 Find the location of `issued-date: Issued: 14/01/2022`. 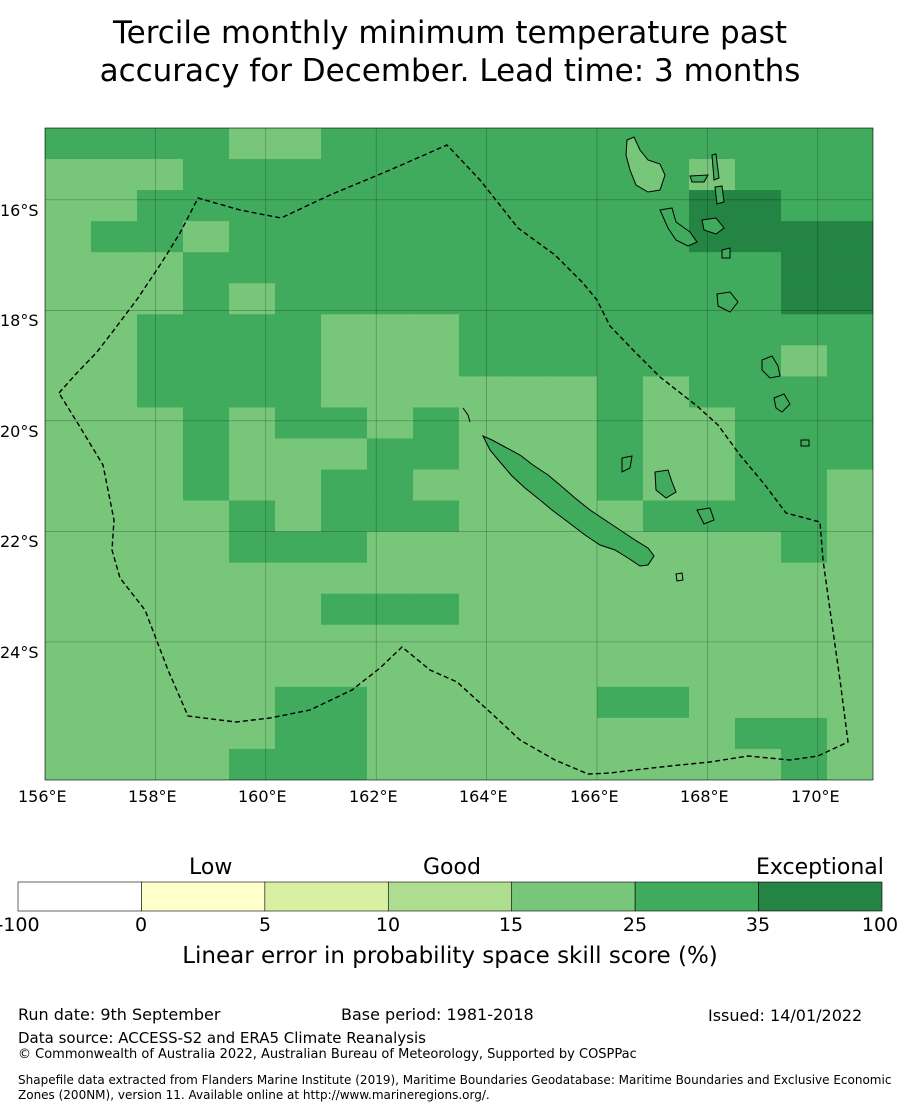

issued-date: Issued: 14/01/2022 is located at coordinates (785, 1015).